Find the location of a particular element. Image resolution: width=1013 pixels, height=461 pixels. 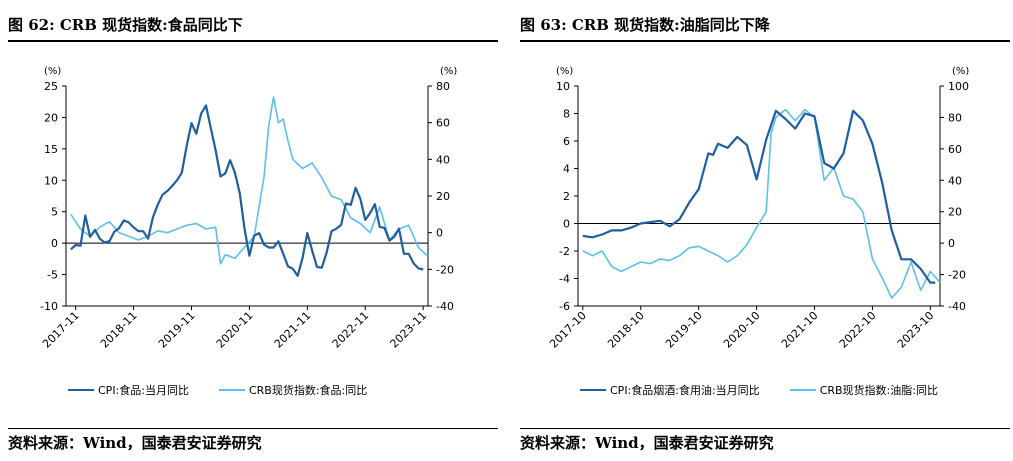

x-tick-label: 2018-11 is located at coordinates (119, 330).